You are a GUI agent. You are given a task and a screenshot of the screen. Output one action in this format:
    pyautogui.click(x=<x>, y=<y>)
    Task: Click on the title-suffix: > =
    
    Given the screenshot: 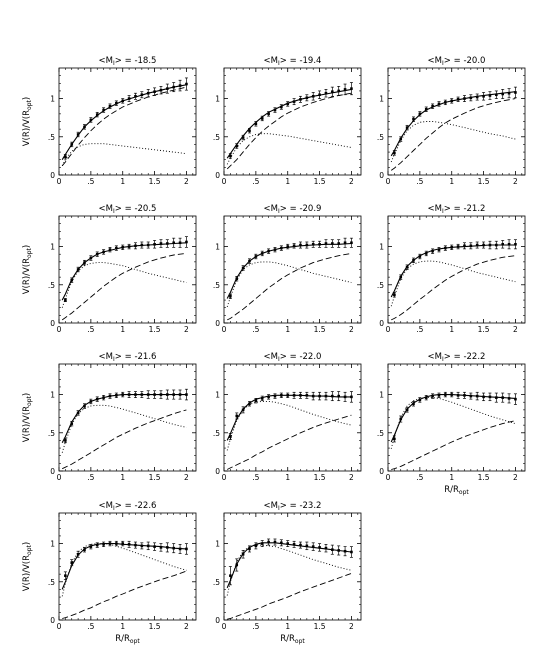 What is the action you would take?
    pyautogui.click(x=125, y=506)
    